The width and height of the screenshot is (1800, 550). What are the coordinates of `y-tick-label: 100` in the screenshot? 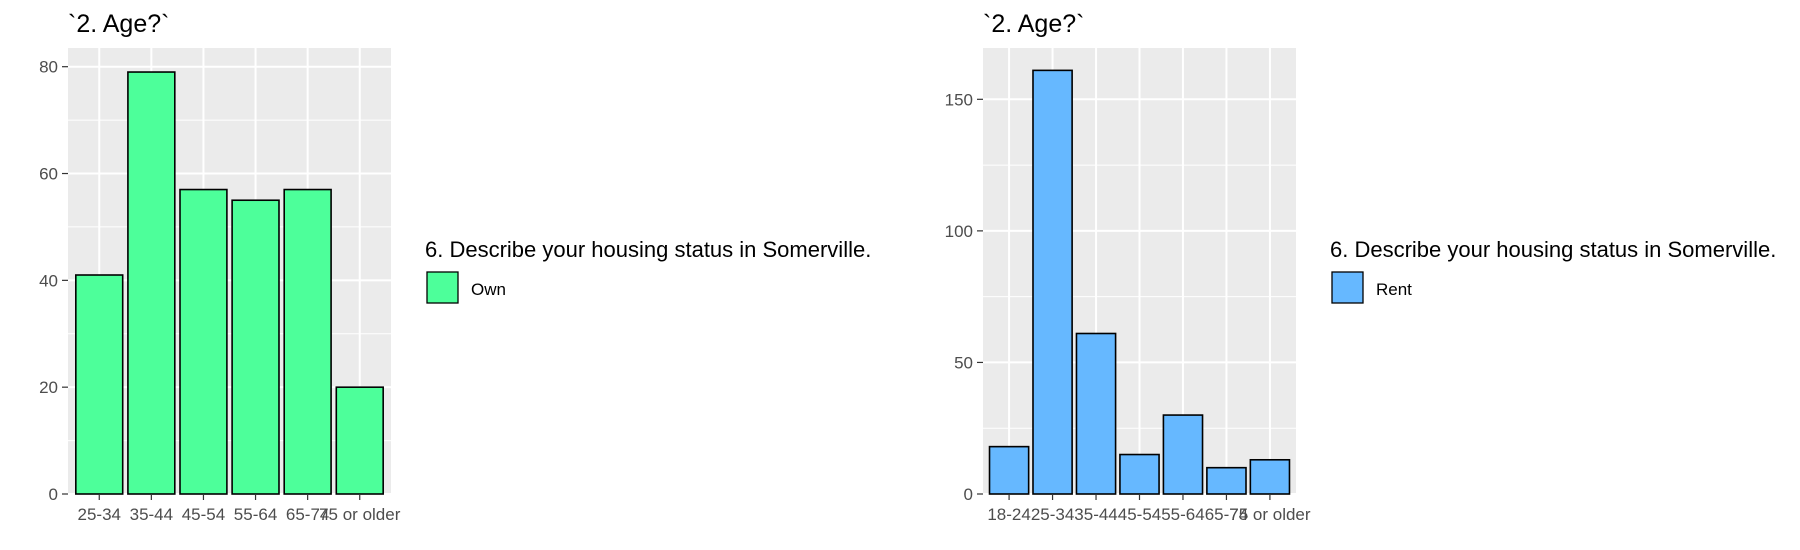 It's located at (959, 231).